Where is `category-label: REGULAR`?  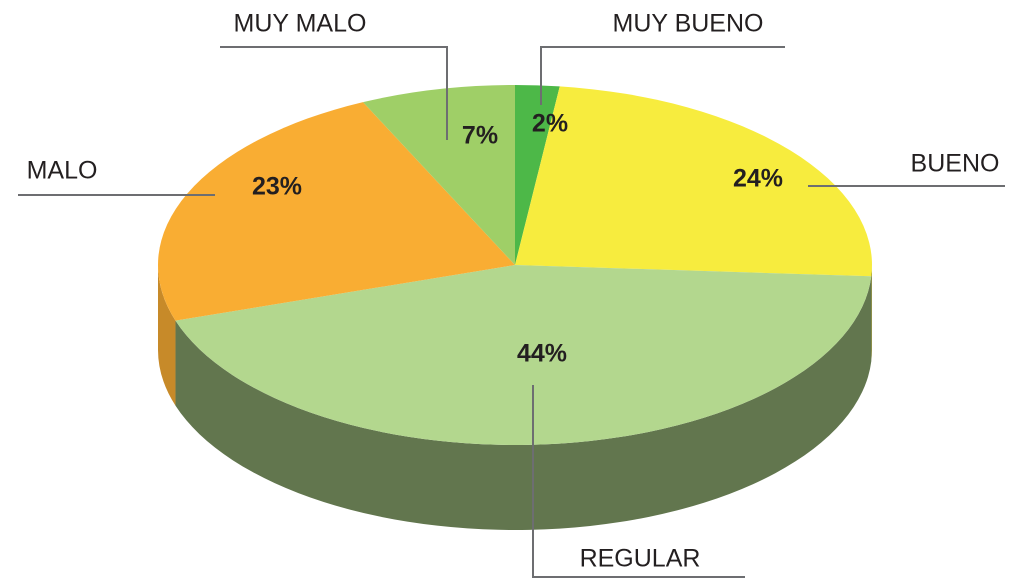 category-label: REGULAR is located at coordinates (640, 559).